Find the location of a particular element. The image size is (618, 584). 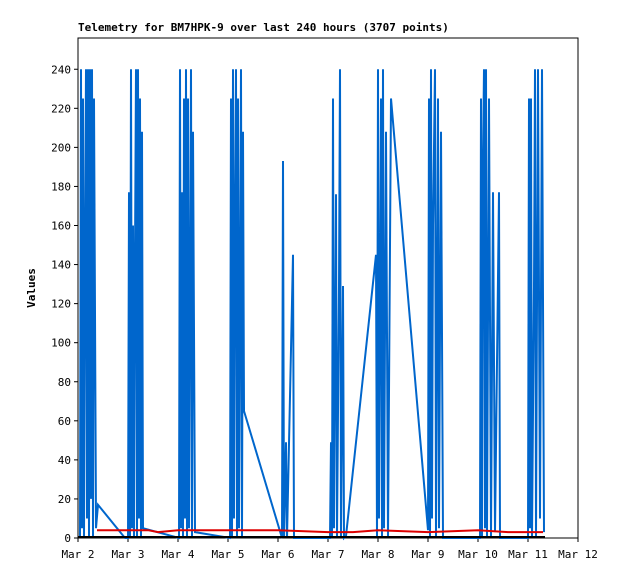

y-tick-label: 240 is located at coordinates (61, 69).